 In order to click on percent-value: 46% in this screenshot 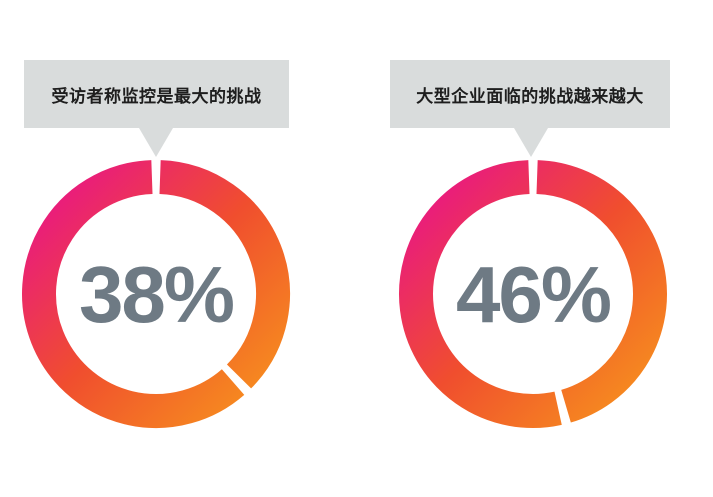, I will do `click(533, 294)`.